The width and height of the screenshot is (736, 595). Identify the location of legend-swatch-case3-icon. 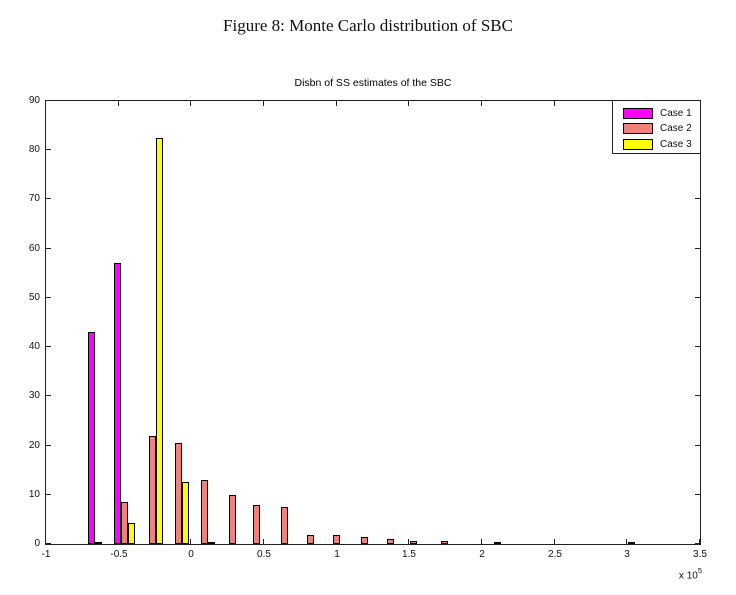
(638, 144).